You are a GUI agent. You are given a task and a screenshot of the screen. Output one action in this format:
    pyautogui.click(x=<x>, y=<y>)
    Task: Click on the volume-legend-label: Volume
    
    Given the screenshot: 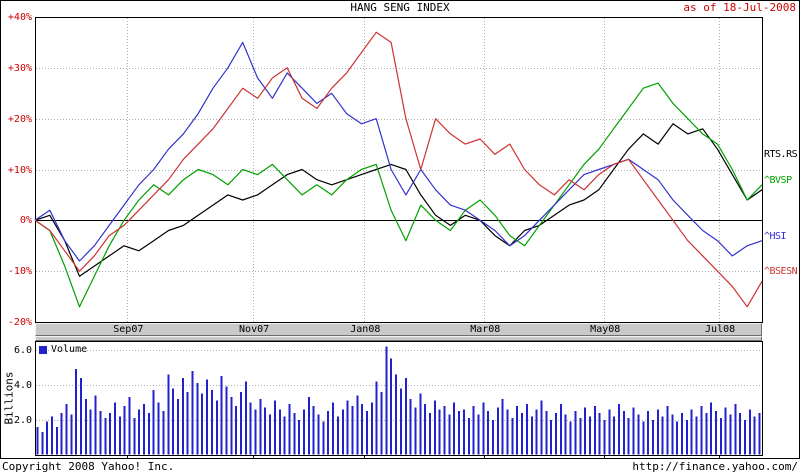 What is the action you would take?
    pyautogui.click(x=69, y=349)
    